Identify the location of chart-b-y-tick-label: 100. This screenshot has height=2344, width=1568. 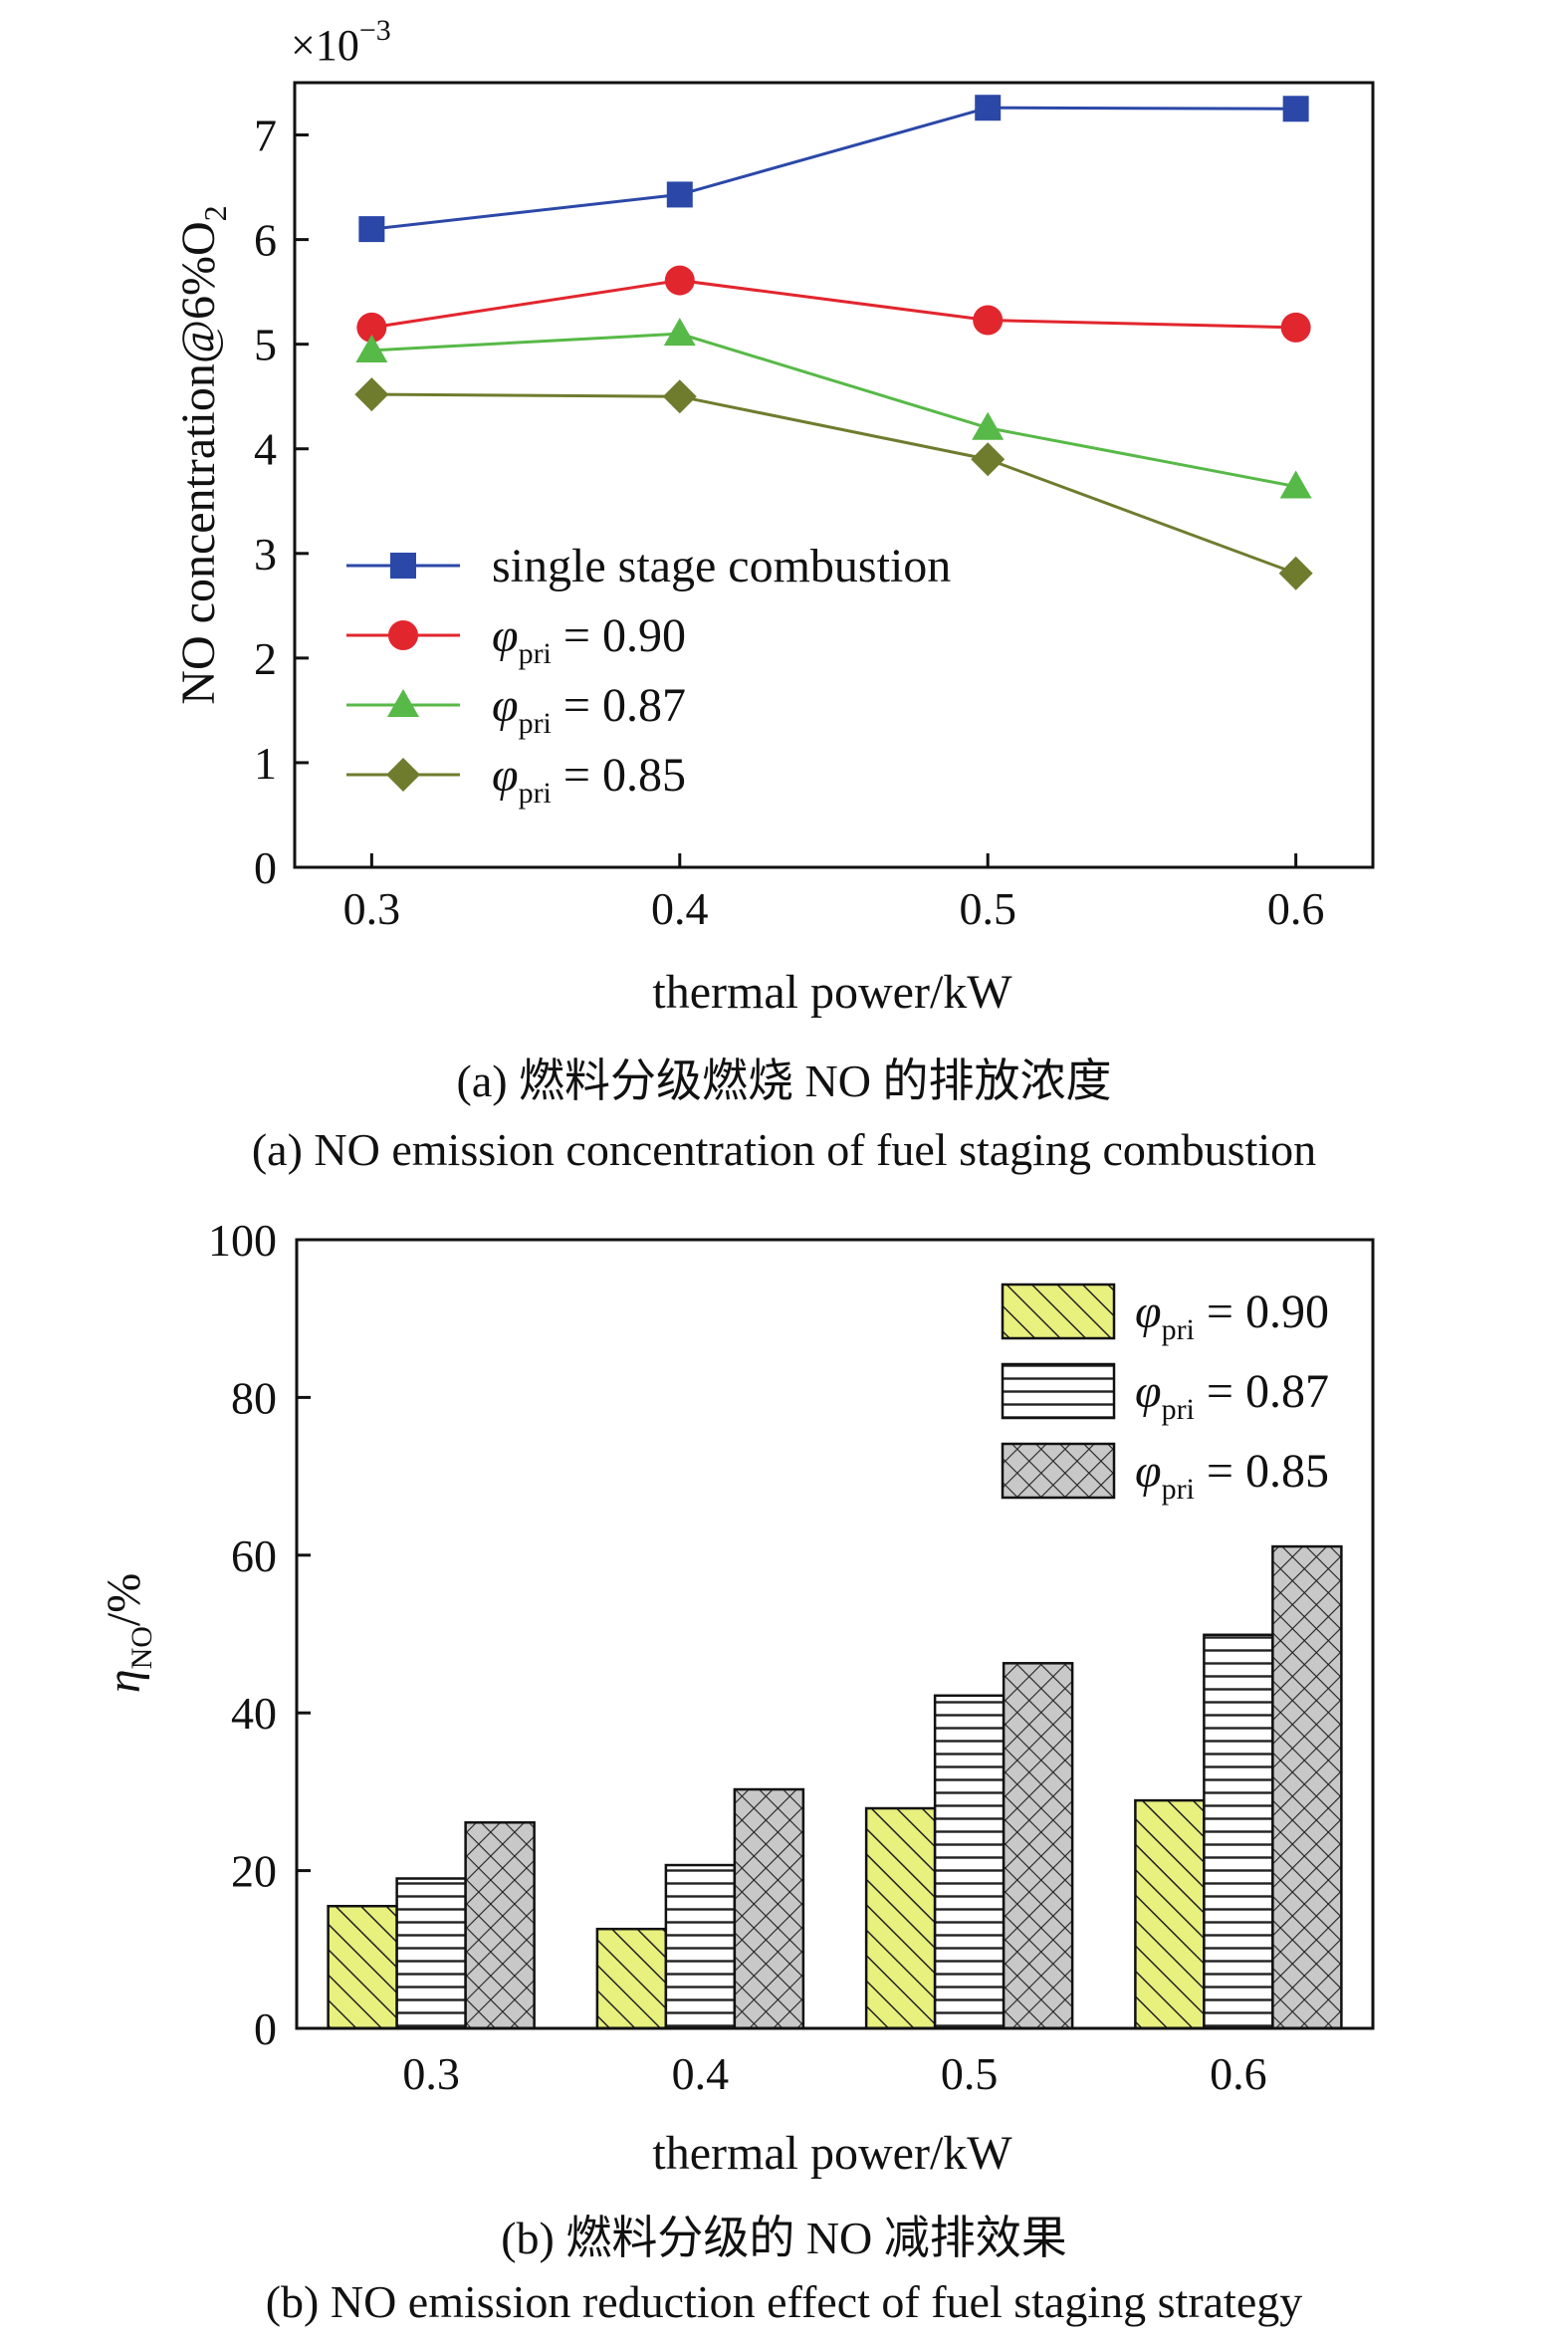
(242, 1240).